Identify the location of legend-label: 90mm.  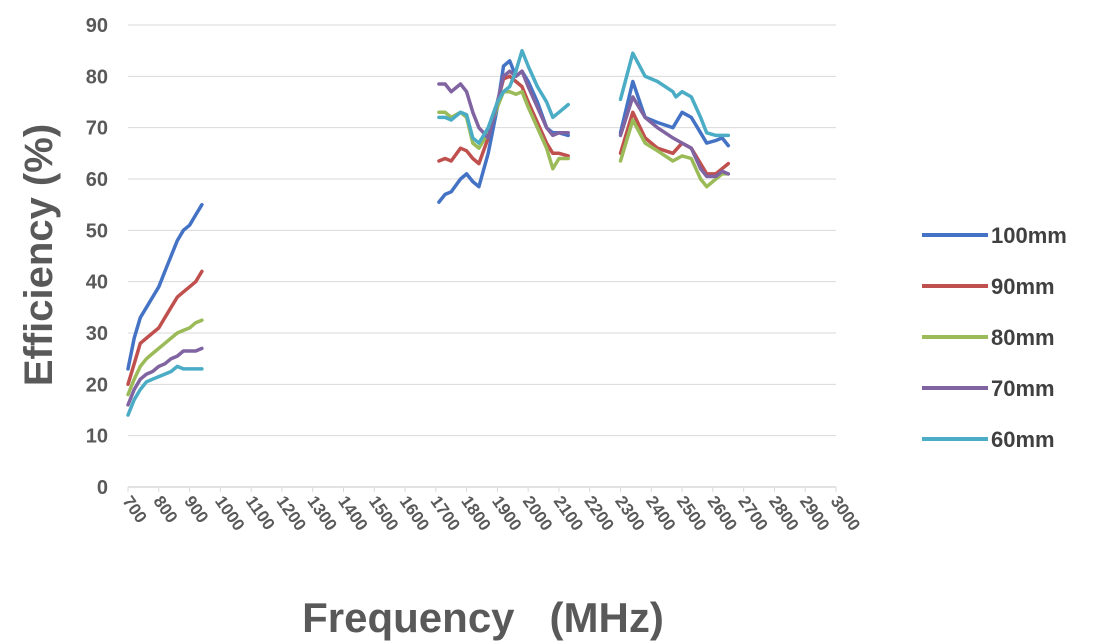
(1023, 286).